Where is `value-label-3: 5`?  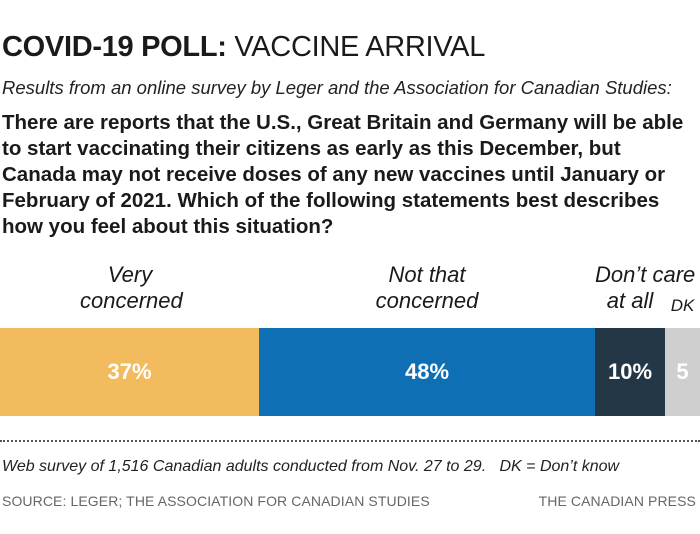
value-label-3: 5 is located at coordinates (682, 371).